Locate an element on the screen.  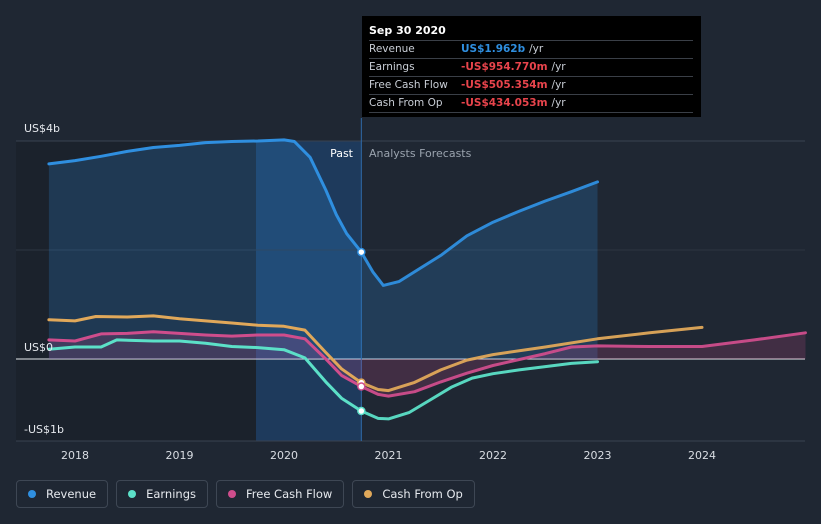
legend-label: Revenue is located at coordinates (71, 494).